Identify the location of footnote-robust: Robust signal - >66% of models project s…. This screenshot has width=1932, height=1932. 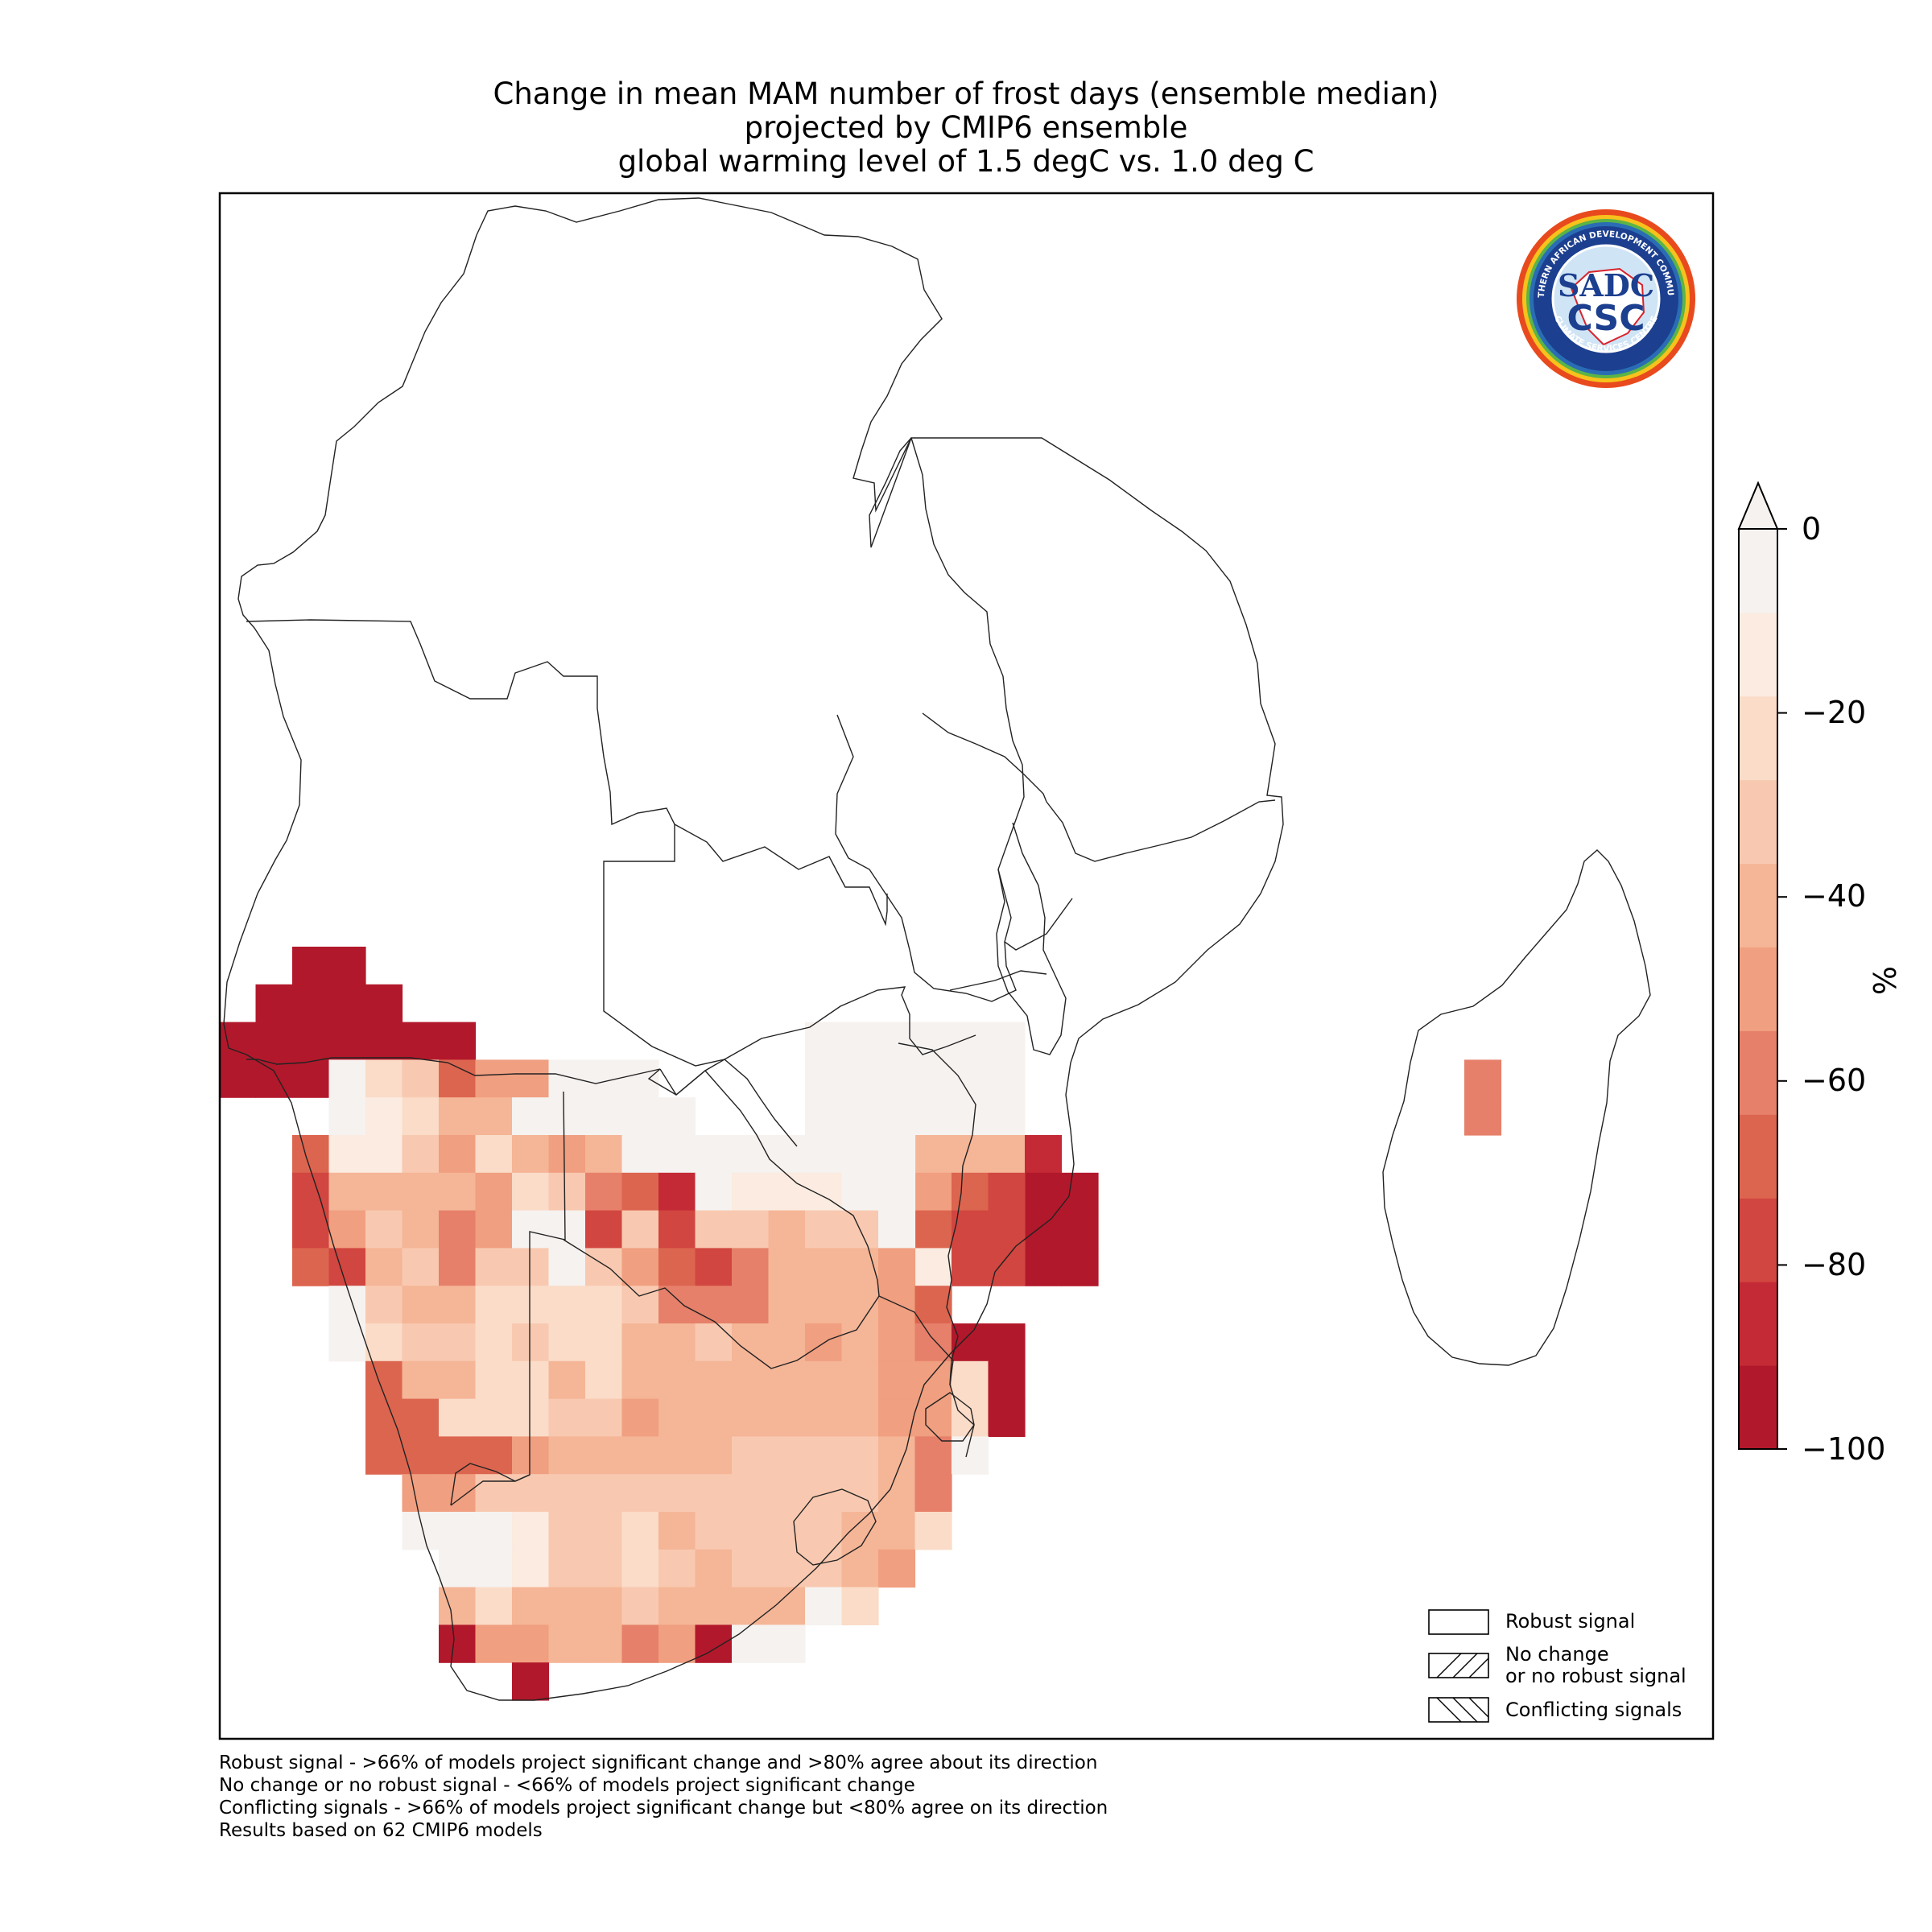
(658, 1763).